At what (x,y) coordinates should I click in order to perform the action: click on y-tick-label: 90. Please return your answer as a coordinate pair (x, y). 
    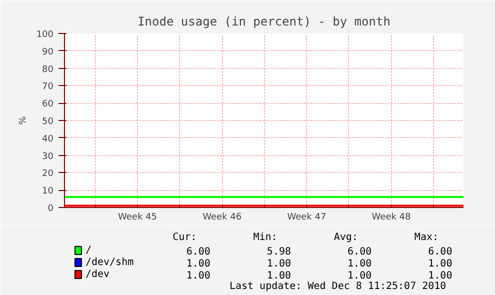
    Looking at the image, I should click on (48, 52).